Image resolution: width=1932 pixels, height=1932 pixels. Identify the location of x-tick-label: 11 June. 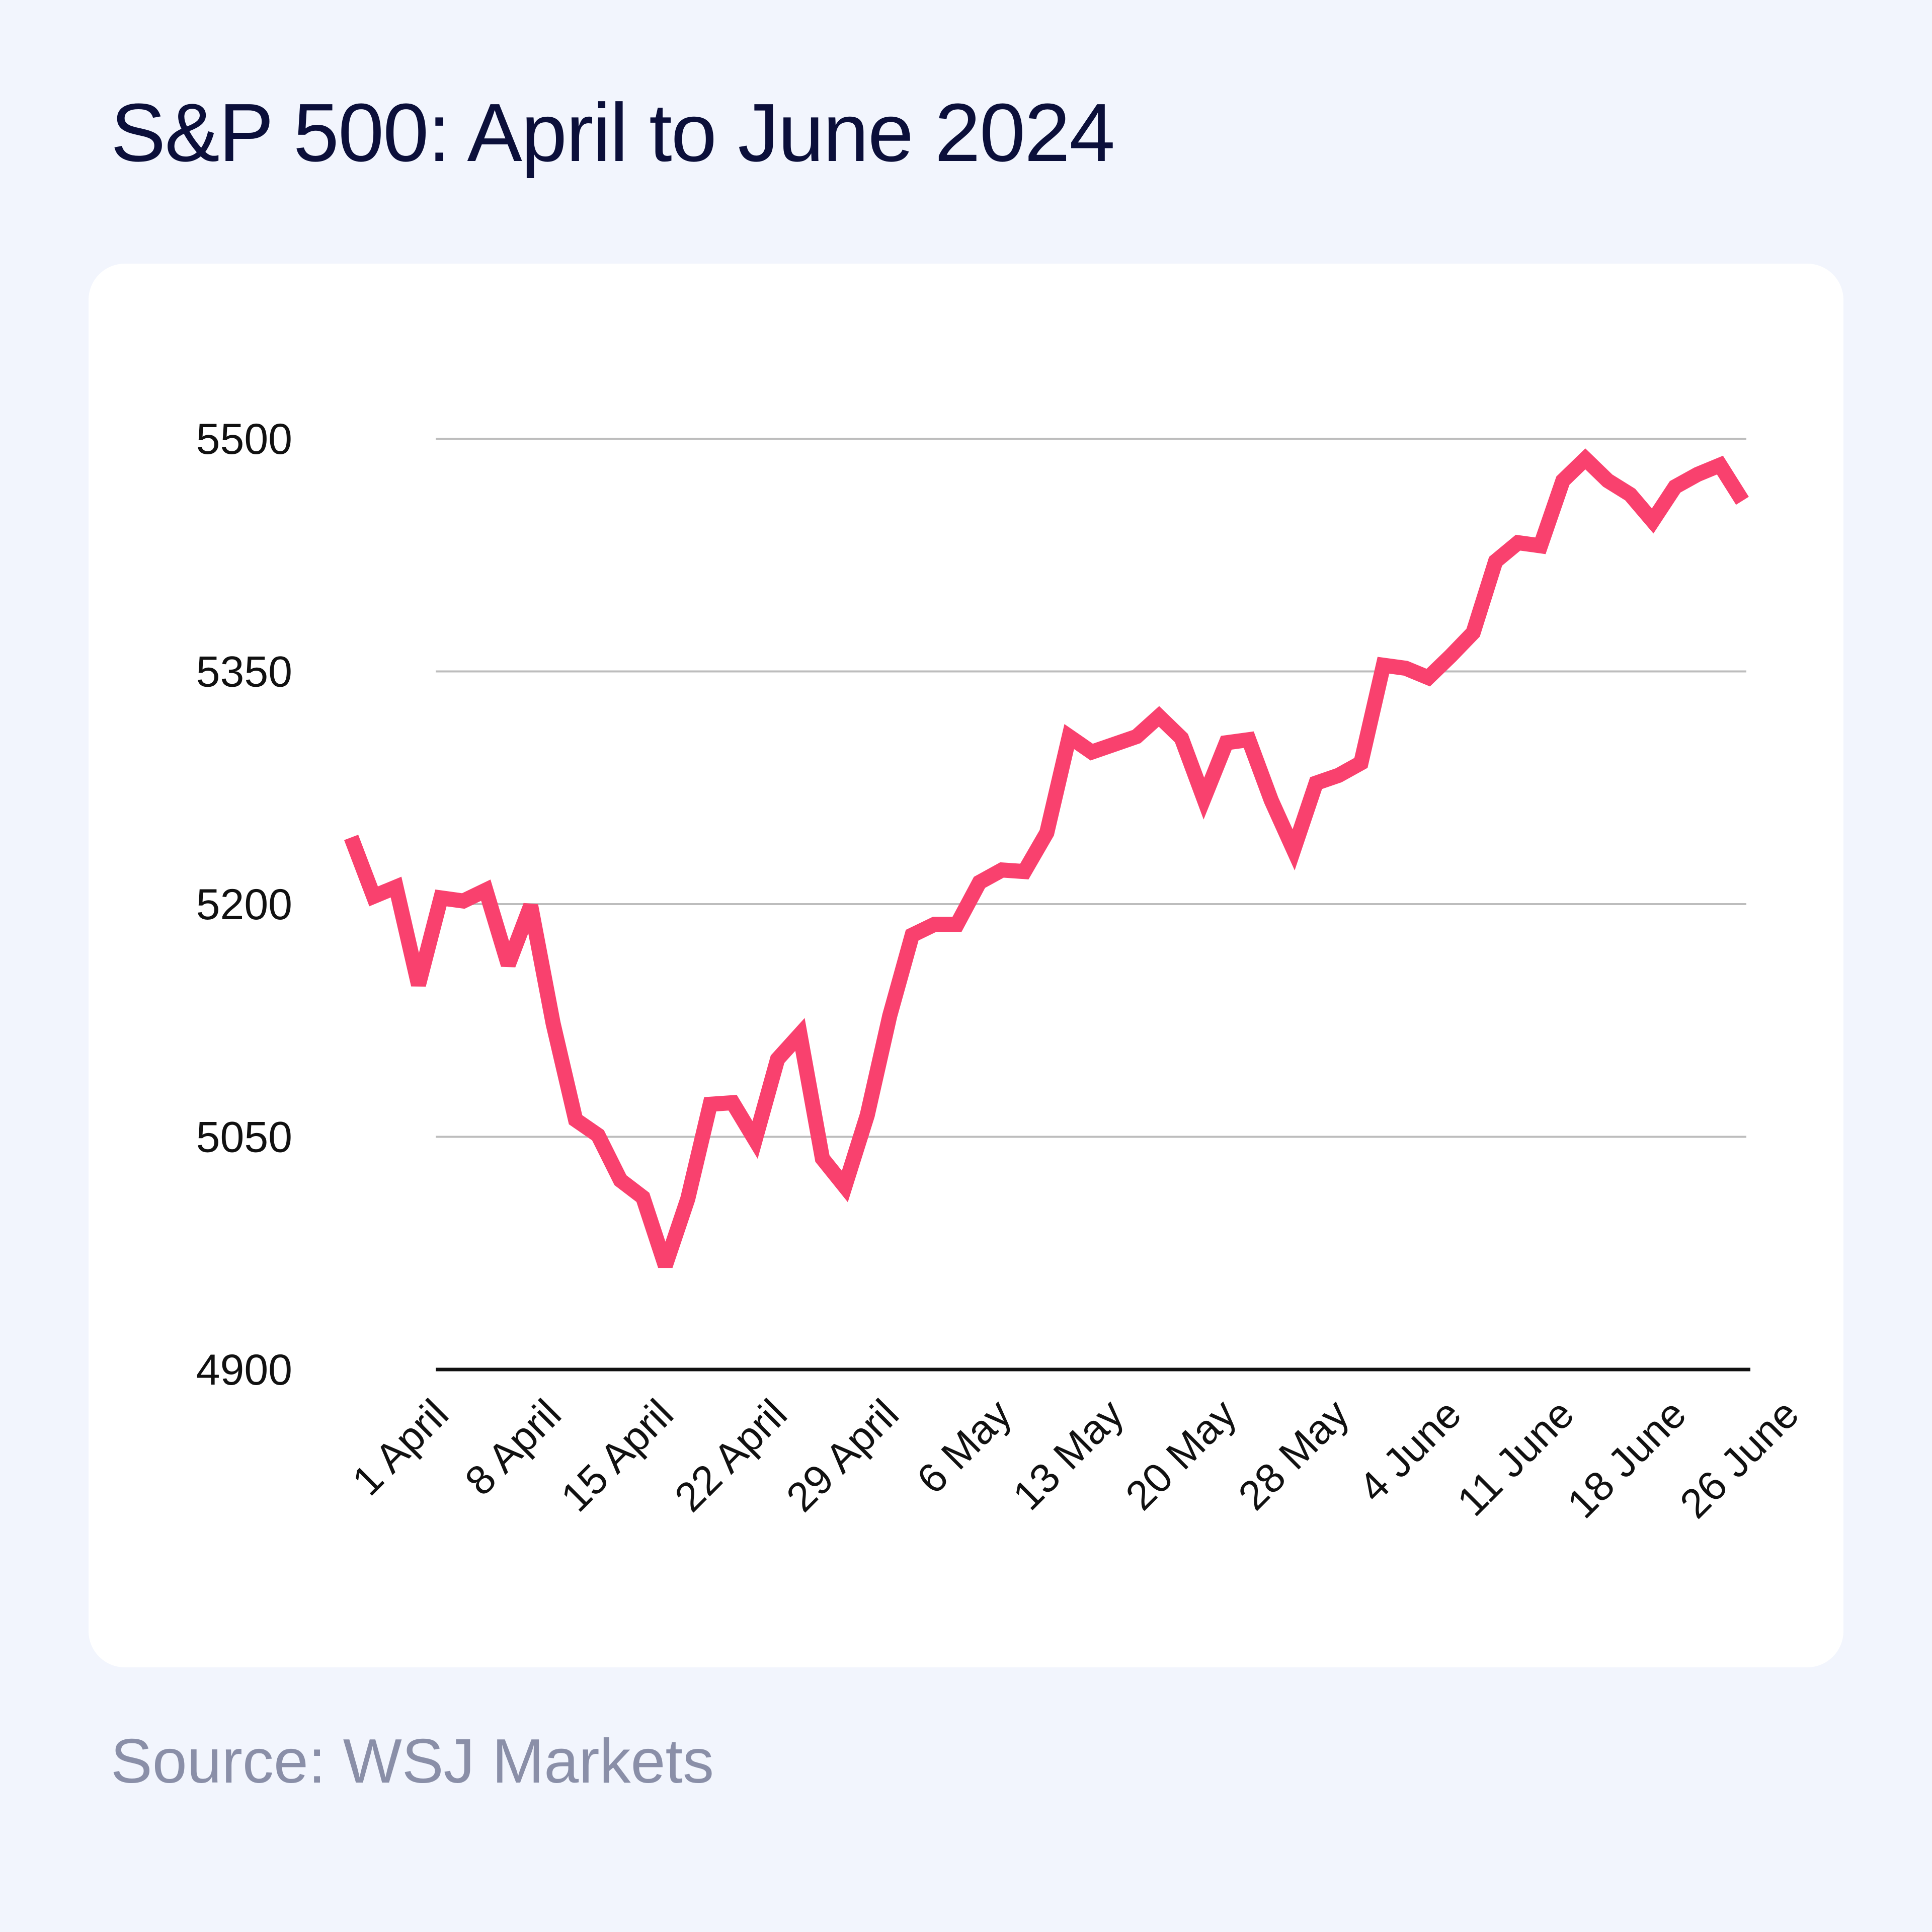
(1515, 1458).